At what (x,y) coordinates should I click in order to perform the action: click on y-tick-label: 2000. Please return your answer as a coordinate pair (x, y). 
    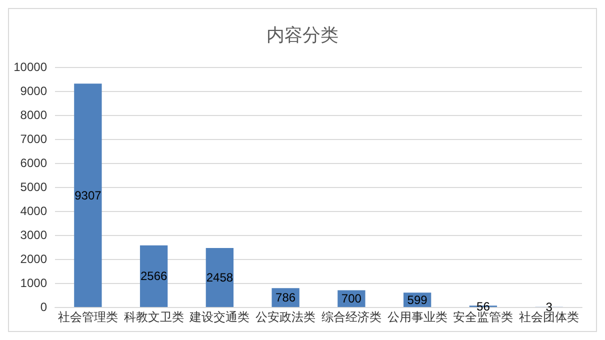
    Looking at the image, I should click on (34, 259).